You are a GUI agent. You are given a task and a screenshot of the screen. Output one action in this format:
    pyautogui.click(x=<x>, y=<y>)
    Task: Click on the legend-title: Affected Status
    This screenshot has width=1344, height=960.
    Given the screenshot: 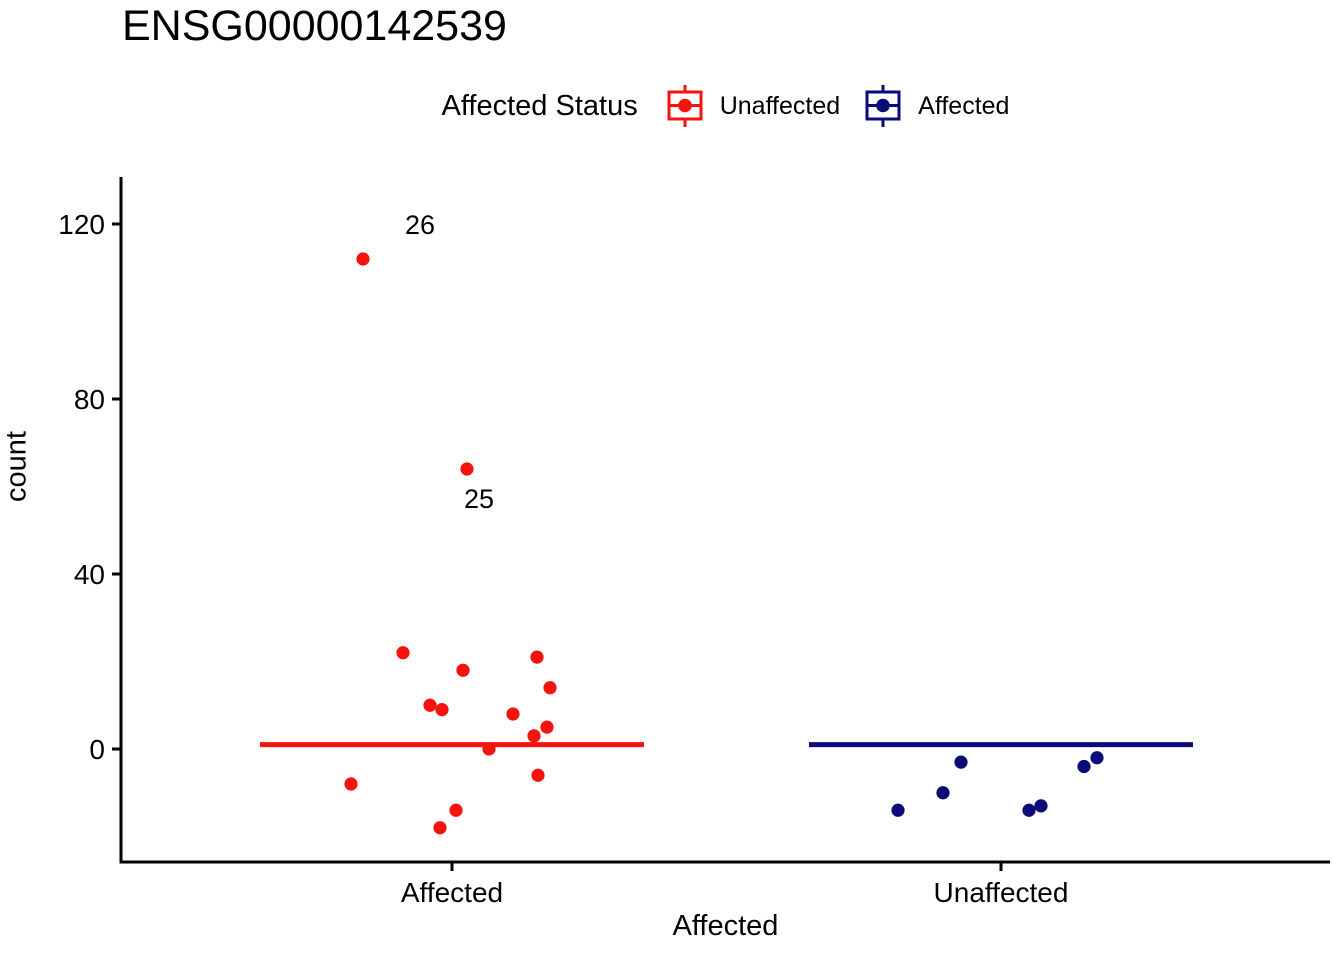 What is the action you would take?
    pyautogui.click(x=539, y=105)
    